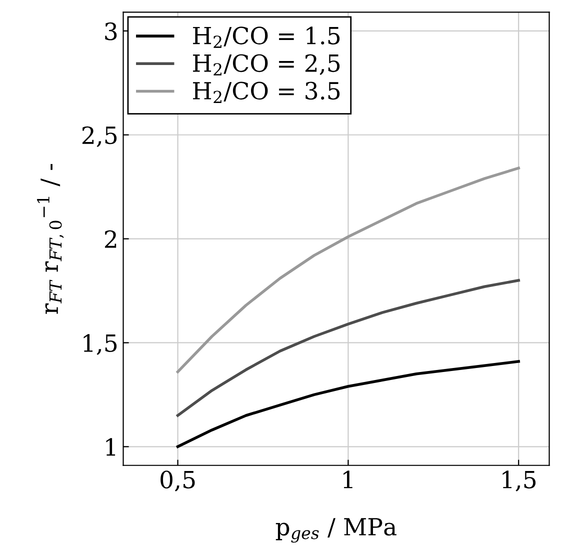 This screenshot has height=556, width=568. I want to click on y-tick-label: 2,5, so click(99, 137).